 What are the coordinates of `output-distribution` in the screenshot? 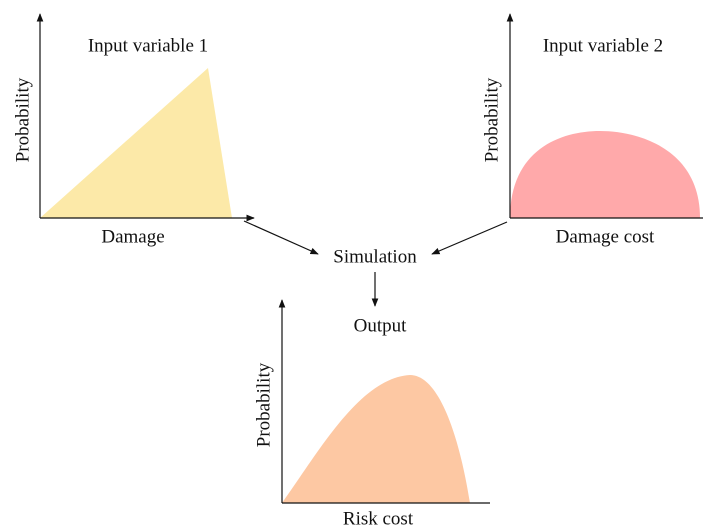 It's located at (376, 439).